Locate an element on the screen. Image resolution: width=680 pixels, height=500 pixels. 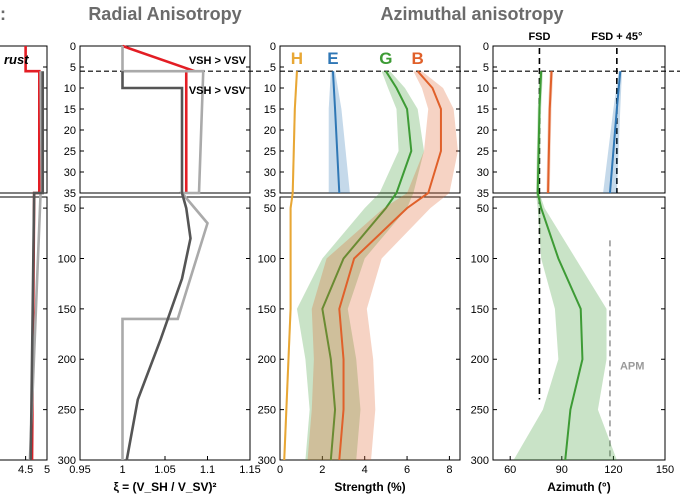
x-tick-label: 90 is located at coordinates (562, 470).